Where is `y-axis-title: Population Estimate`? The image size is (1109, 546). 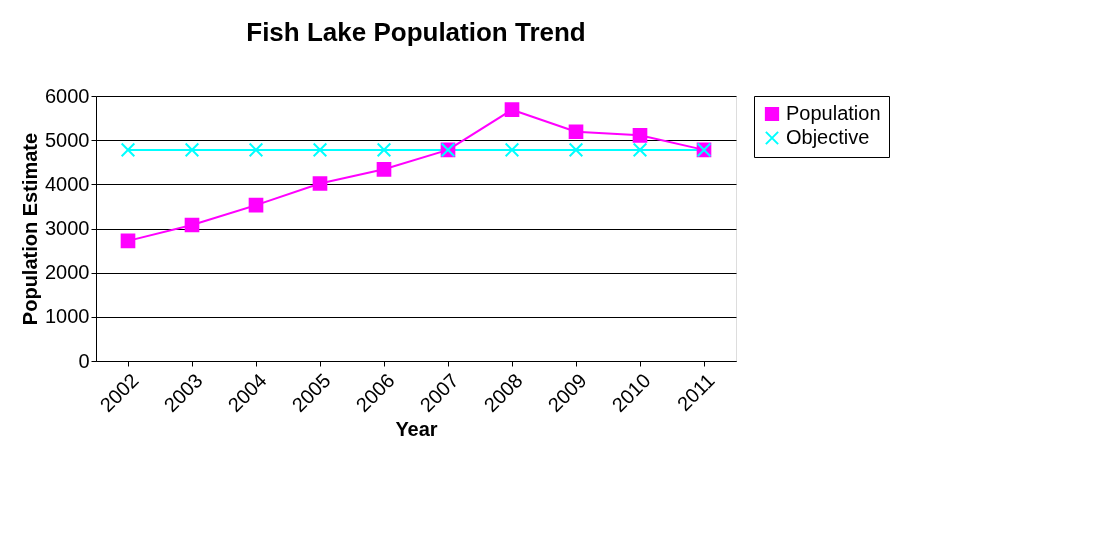 y-axis-title: Population Estimate is located at coordinates (30, 229).